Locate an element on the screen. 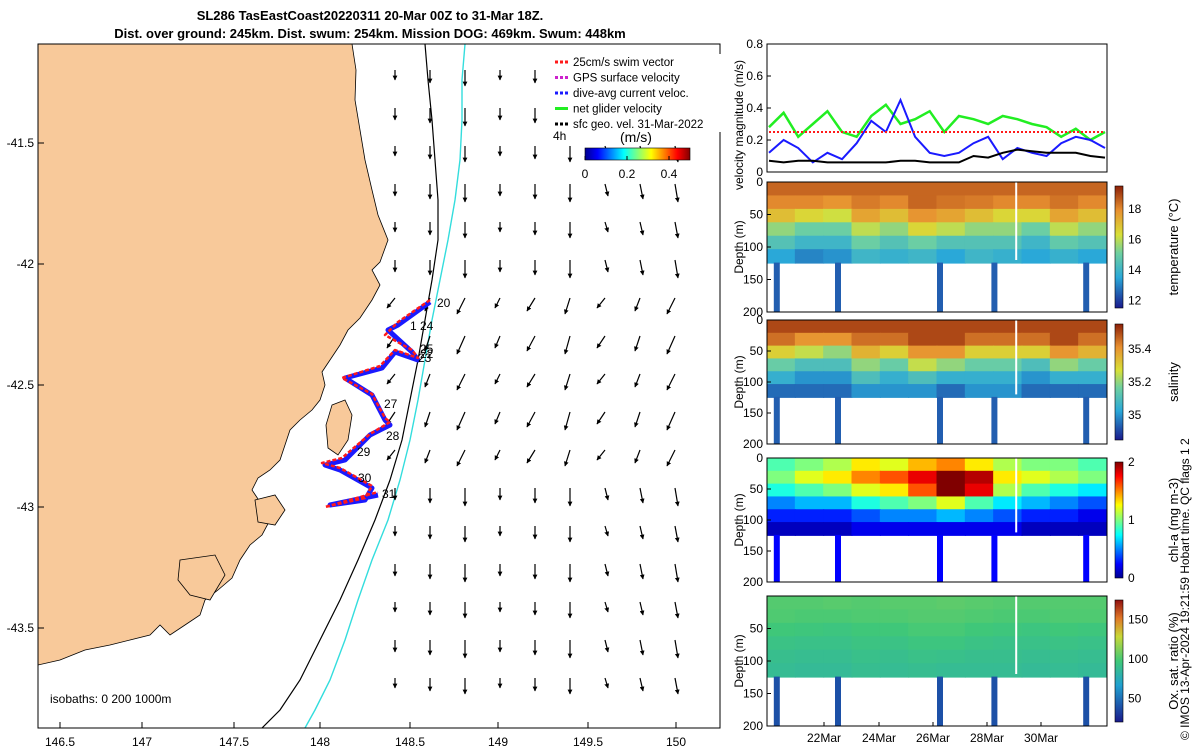 This screenshot has width=1200, height=750. velocity-axes is located at coordinates (937, 108).